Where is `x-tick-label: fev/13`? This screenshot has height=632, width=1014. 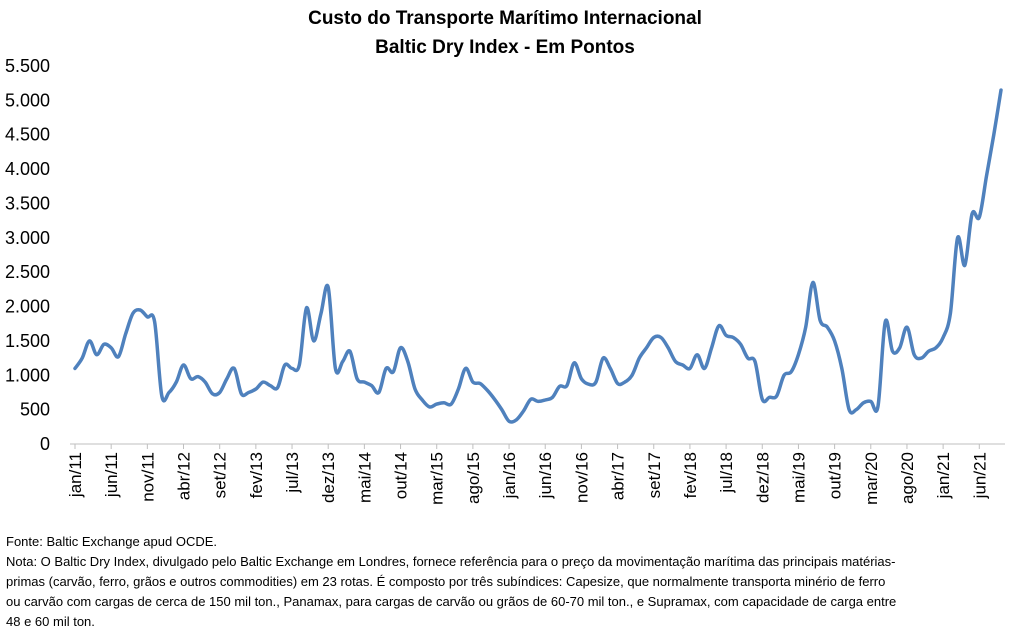 x-tick-label: fev/13 is located at coordinates (256, 475).